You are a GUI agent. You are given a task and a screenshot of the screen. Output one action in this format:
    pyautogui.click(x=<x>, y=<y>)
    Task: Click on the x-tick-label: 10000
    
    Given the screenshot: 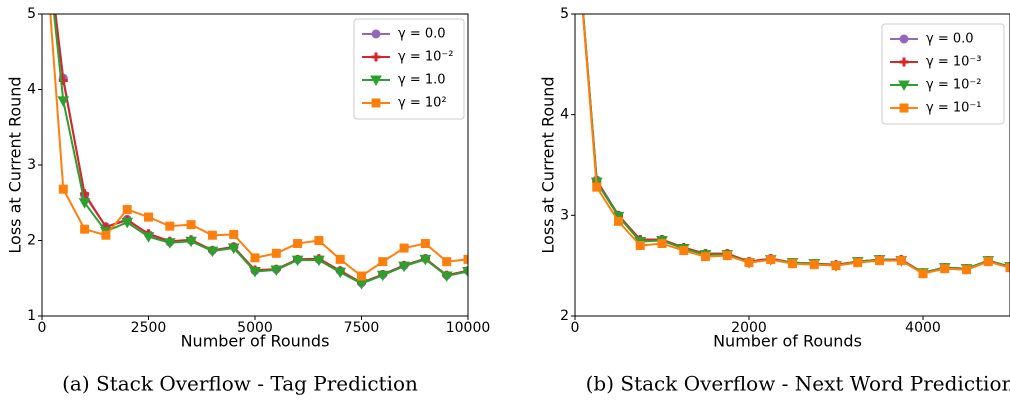 What is the action you would take?
    pyautogui.click(x=468, y=328)
    